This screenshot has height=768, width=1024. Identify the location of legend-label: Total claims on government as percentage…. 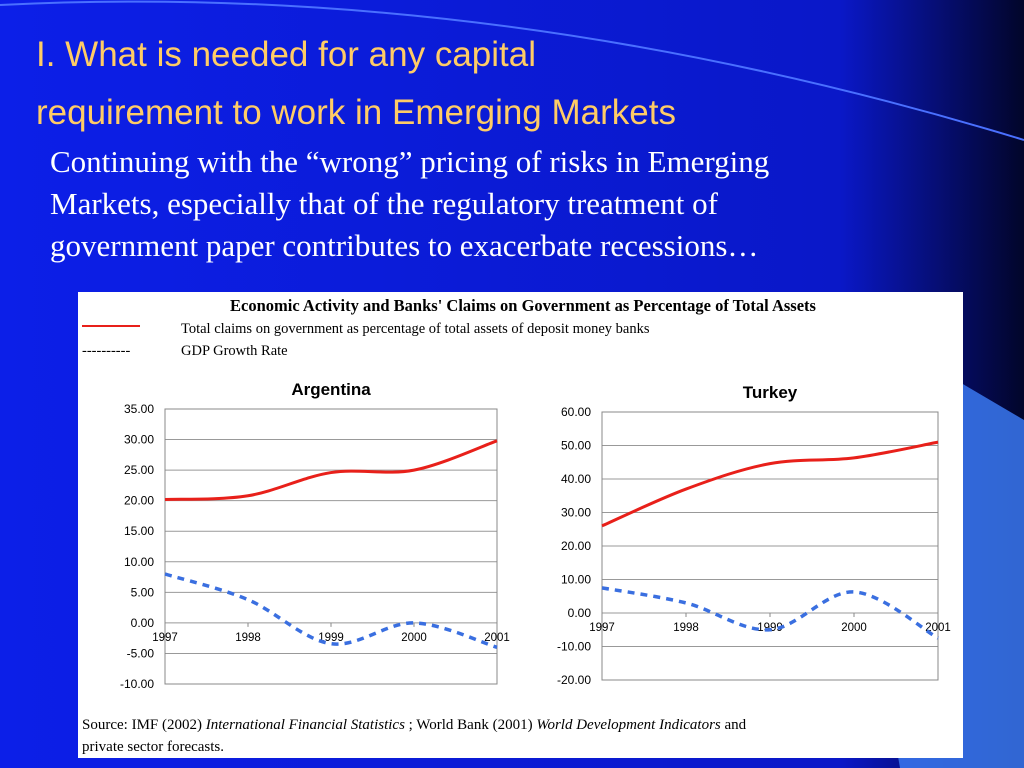
(415, 329).